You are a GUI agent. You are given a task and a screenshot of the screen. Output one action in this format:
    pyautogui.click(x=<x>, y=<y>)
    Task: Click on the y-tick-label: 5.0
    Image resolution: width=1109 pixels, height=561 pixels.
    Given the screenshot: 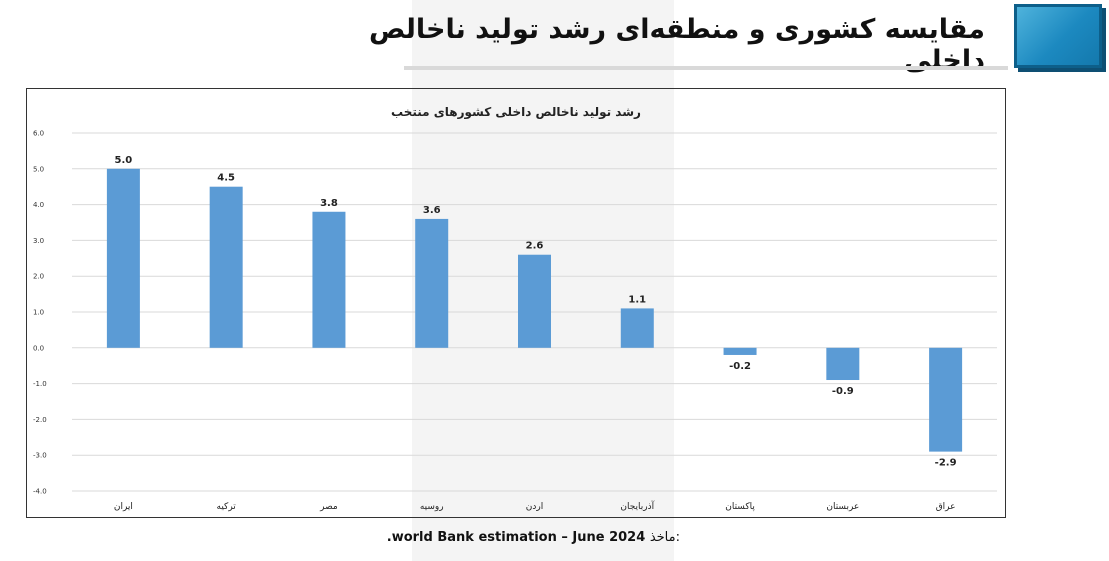 What is the action you would take?
    pyautogui.click(x=38, y=169)
    